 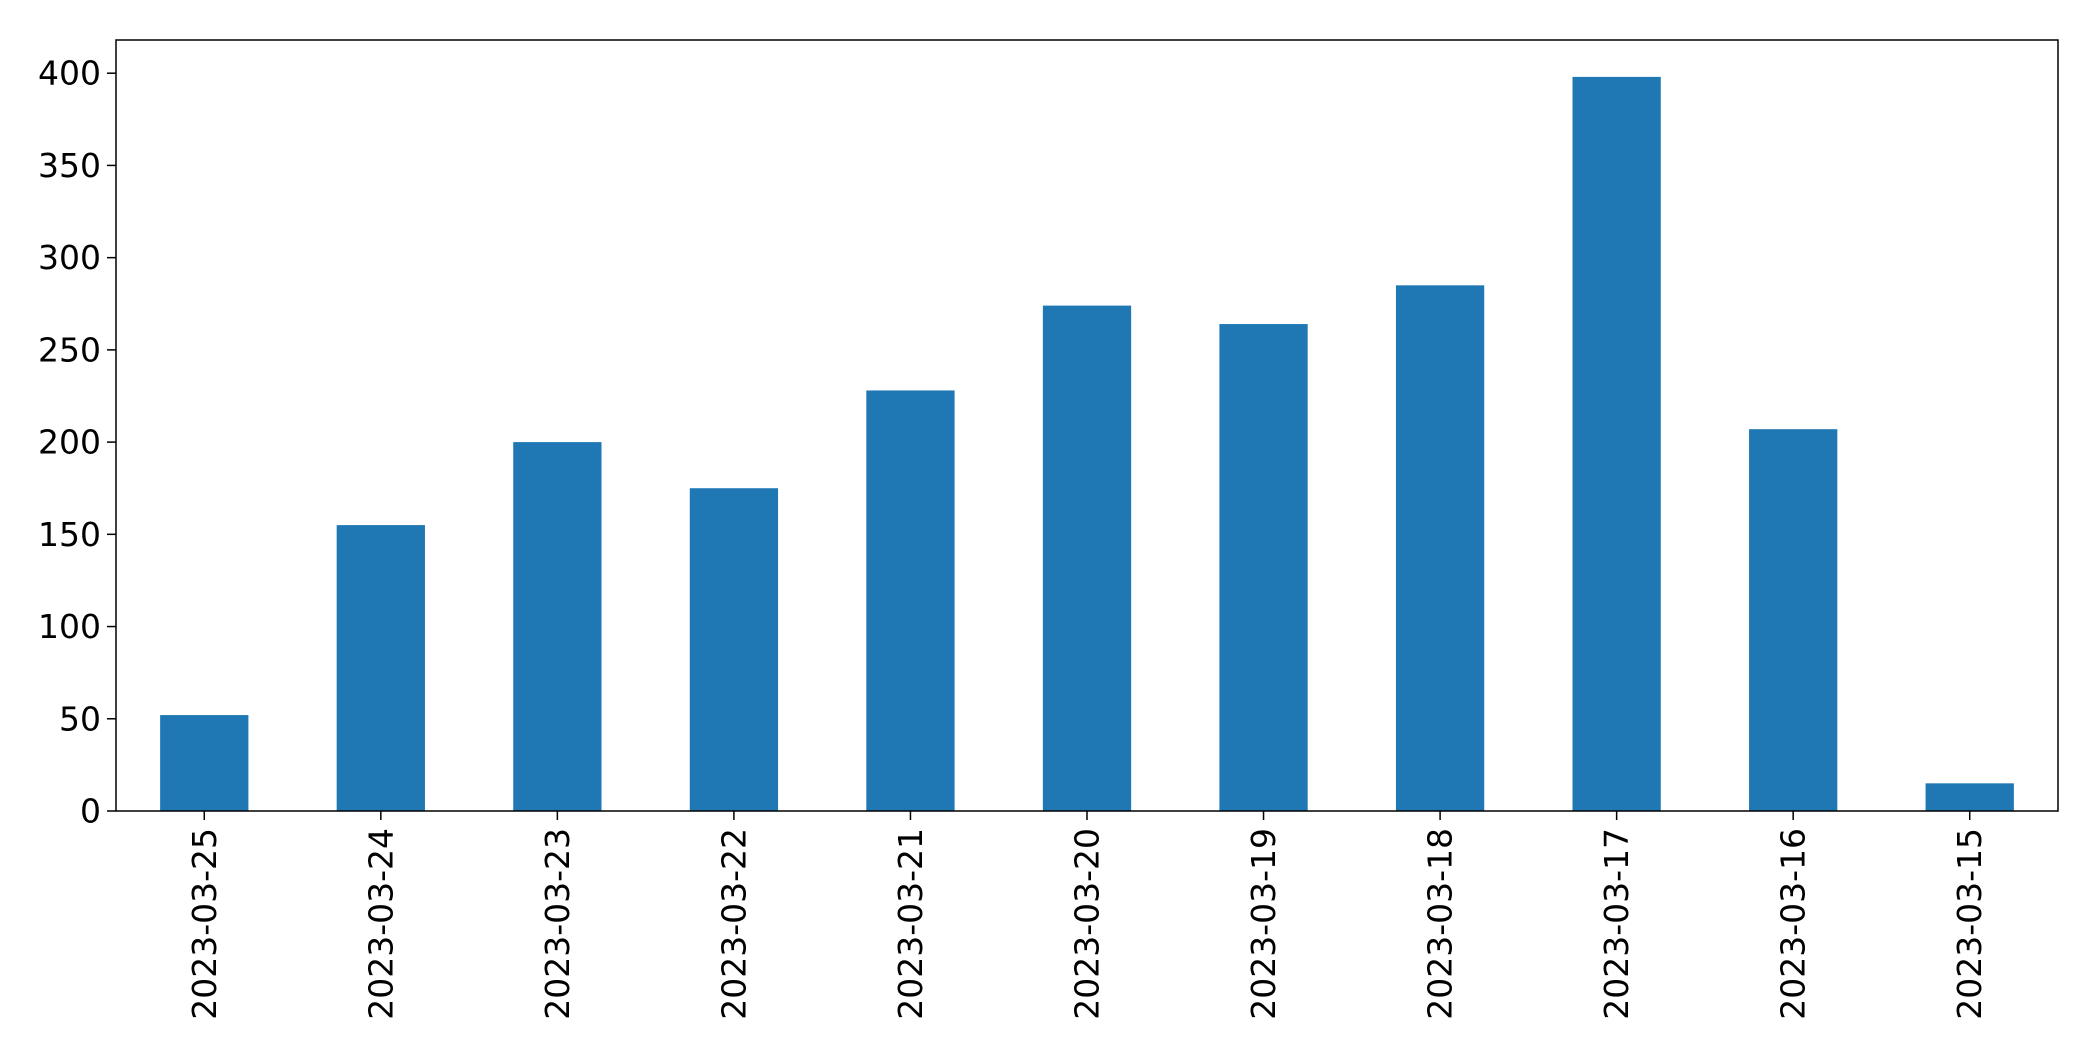 I want to click on y-tick-label: 300, so click(x=69, y=257).